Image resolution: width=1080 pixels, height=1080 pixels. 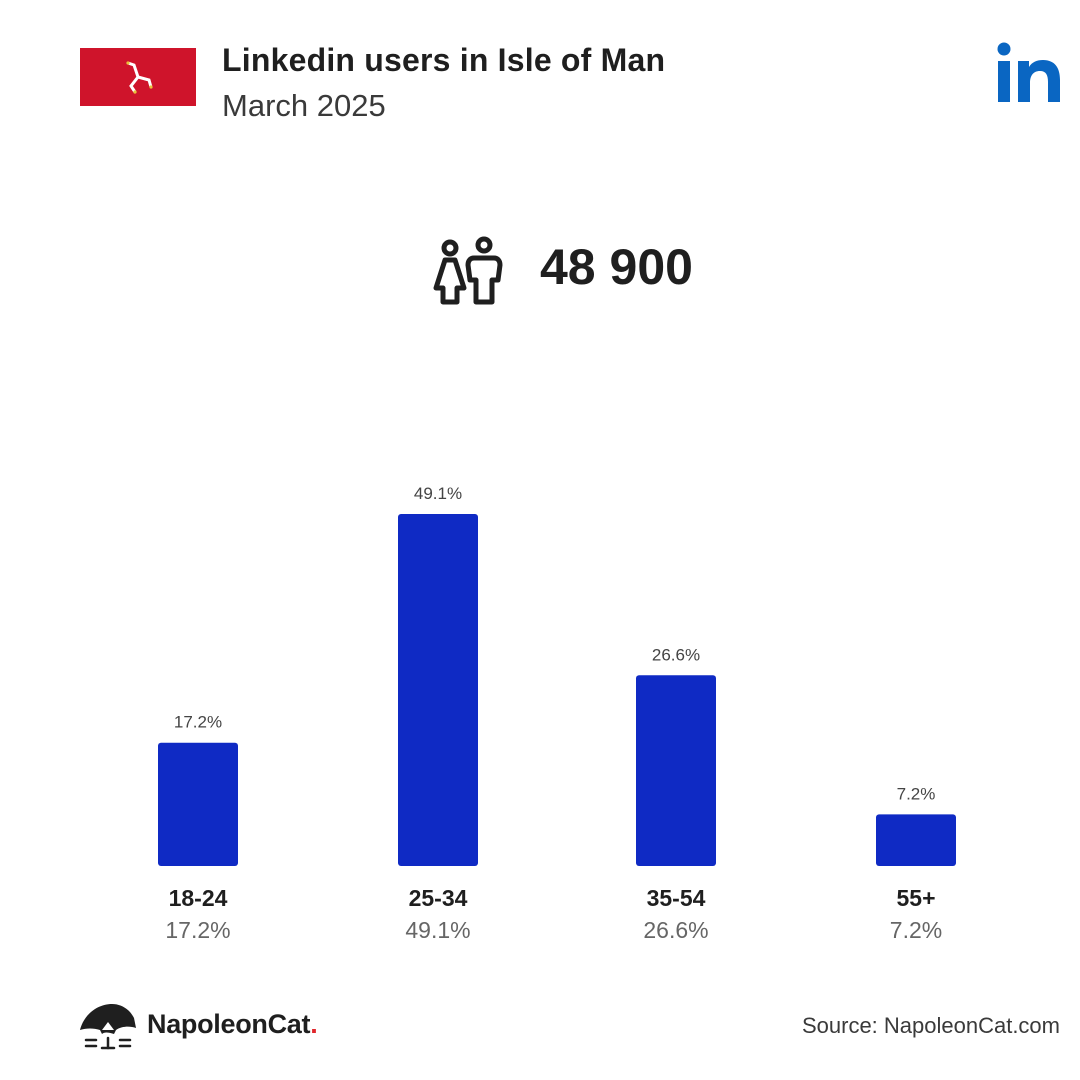 What do you see at coordinates (437, 930) in the screenshot?
I see `category-percent-label: 49.1%` at bounding box center [437, 930].